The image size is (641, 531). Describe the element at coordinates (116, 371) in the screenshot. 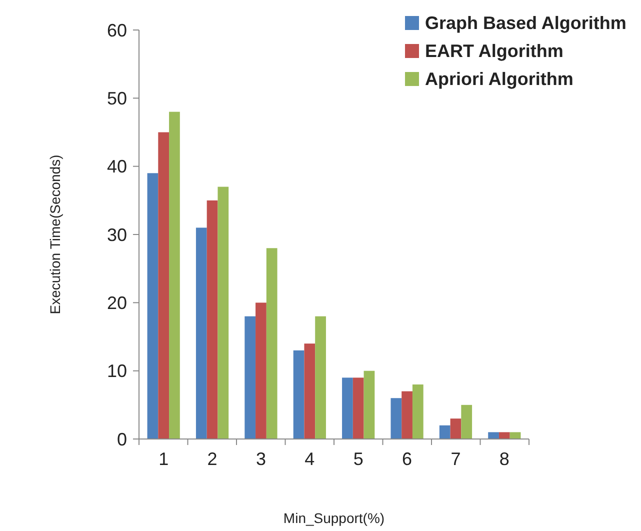

I see `y-tick-label: 10` at that location.